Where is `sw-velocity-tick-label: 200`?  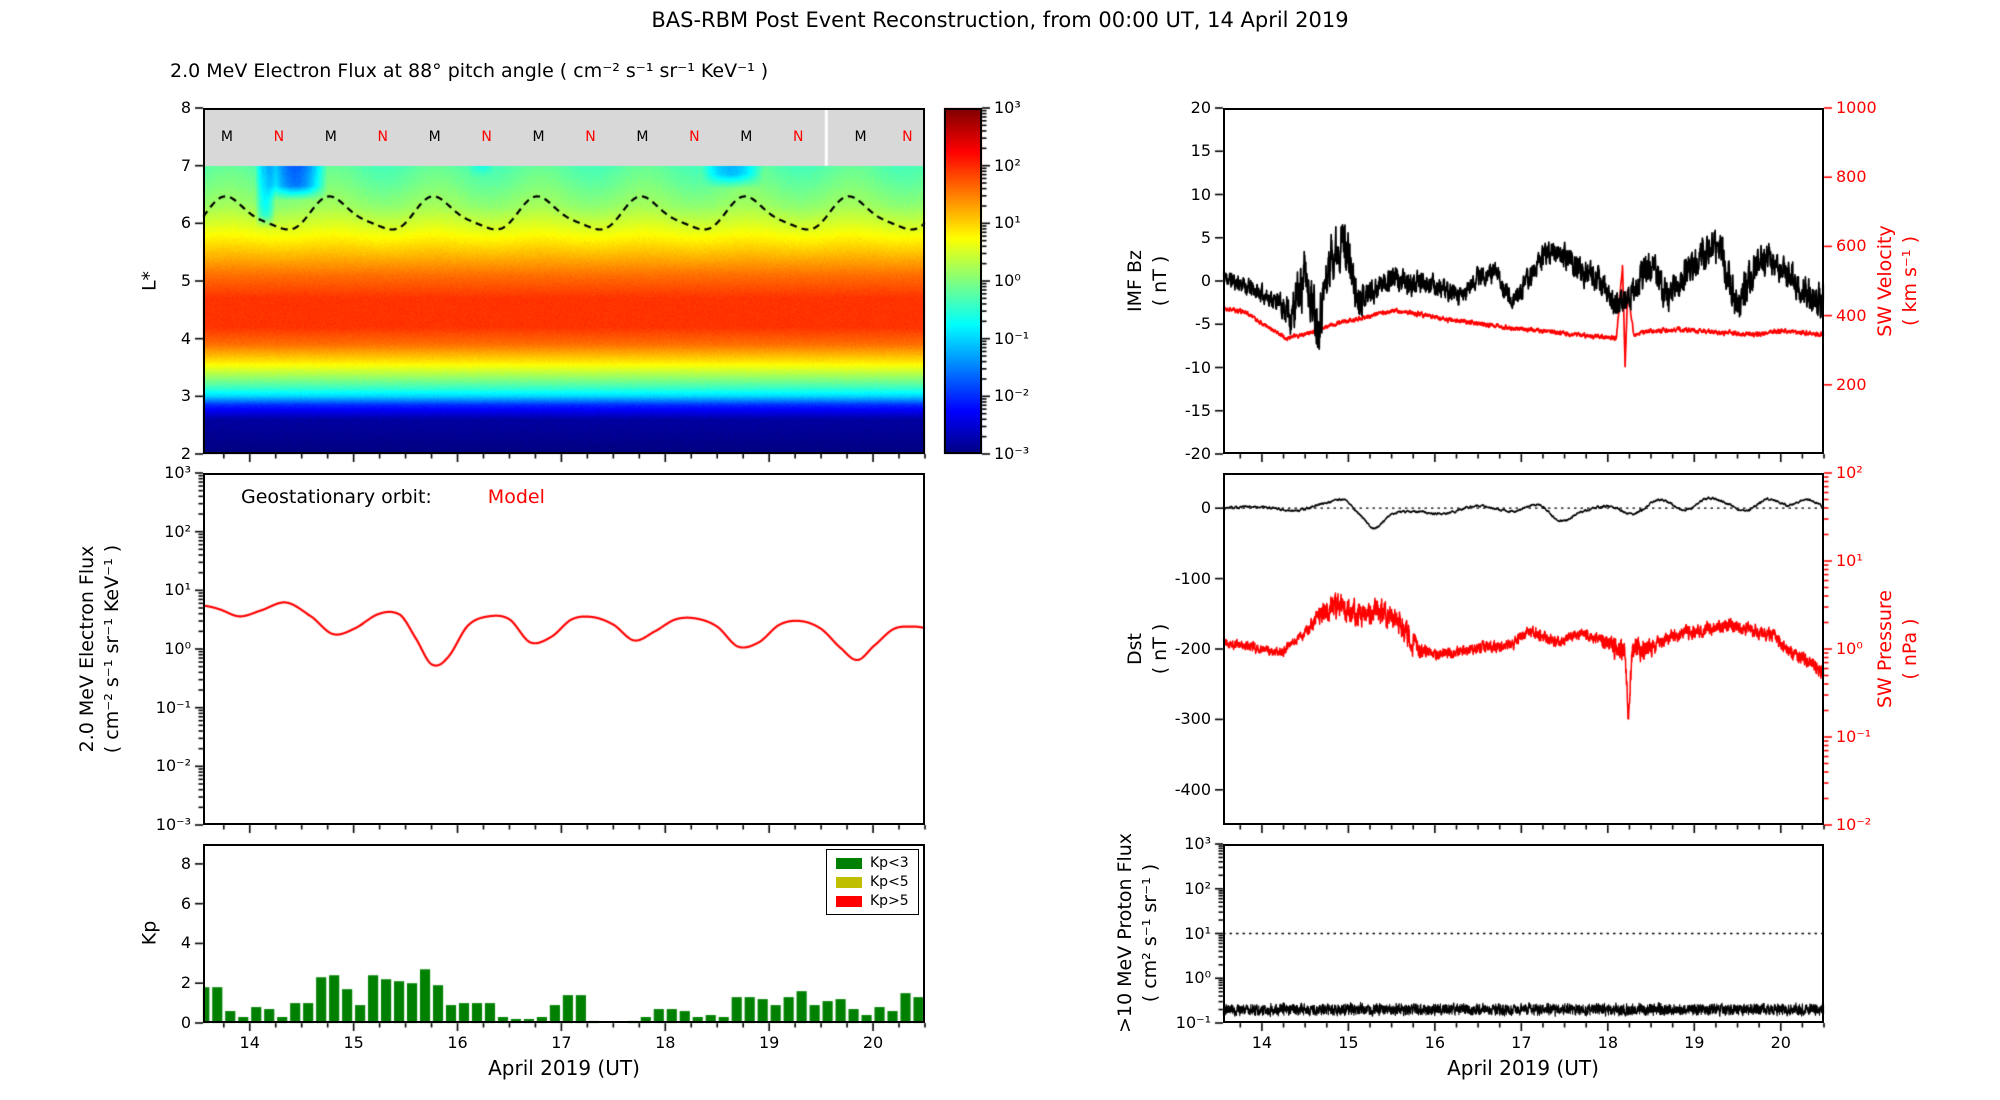
sw-velocity-tick-label: 200 is located at coordinates (1851, 384).